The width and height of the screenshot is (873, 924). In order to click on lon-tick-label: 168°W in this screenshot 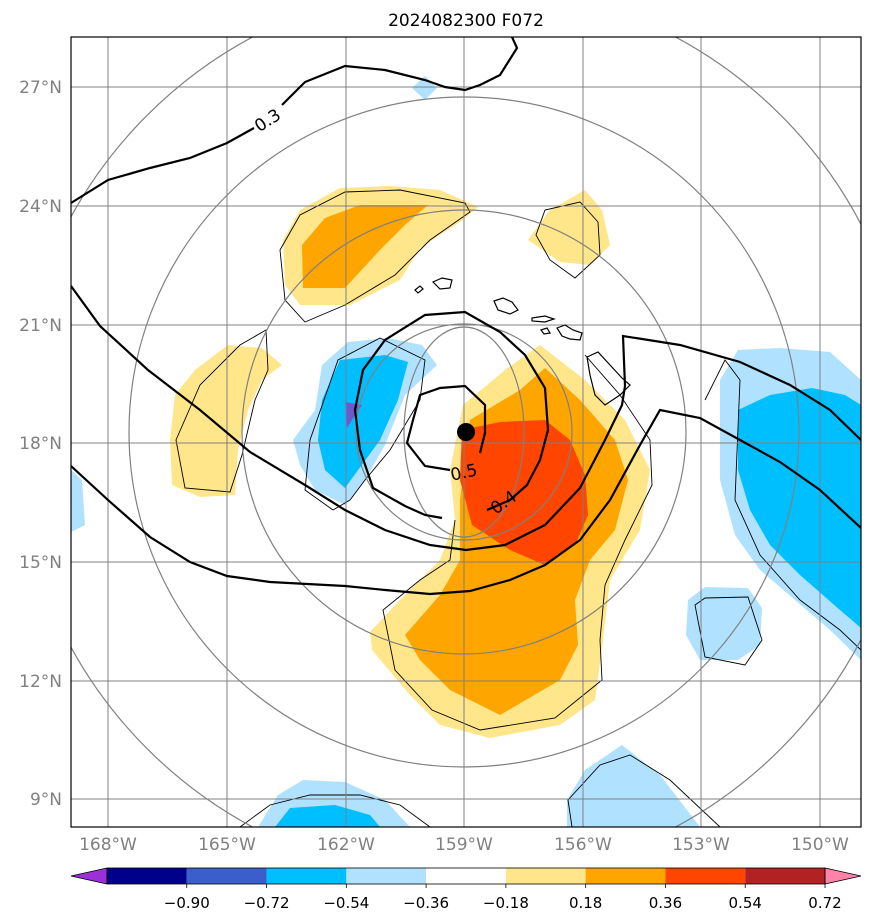, I will do `click(108, 845)`.